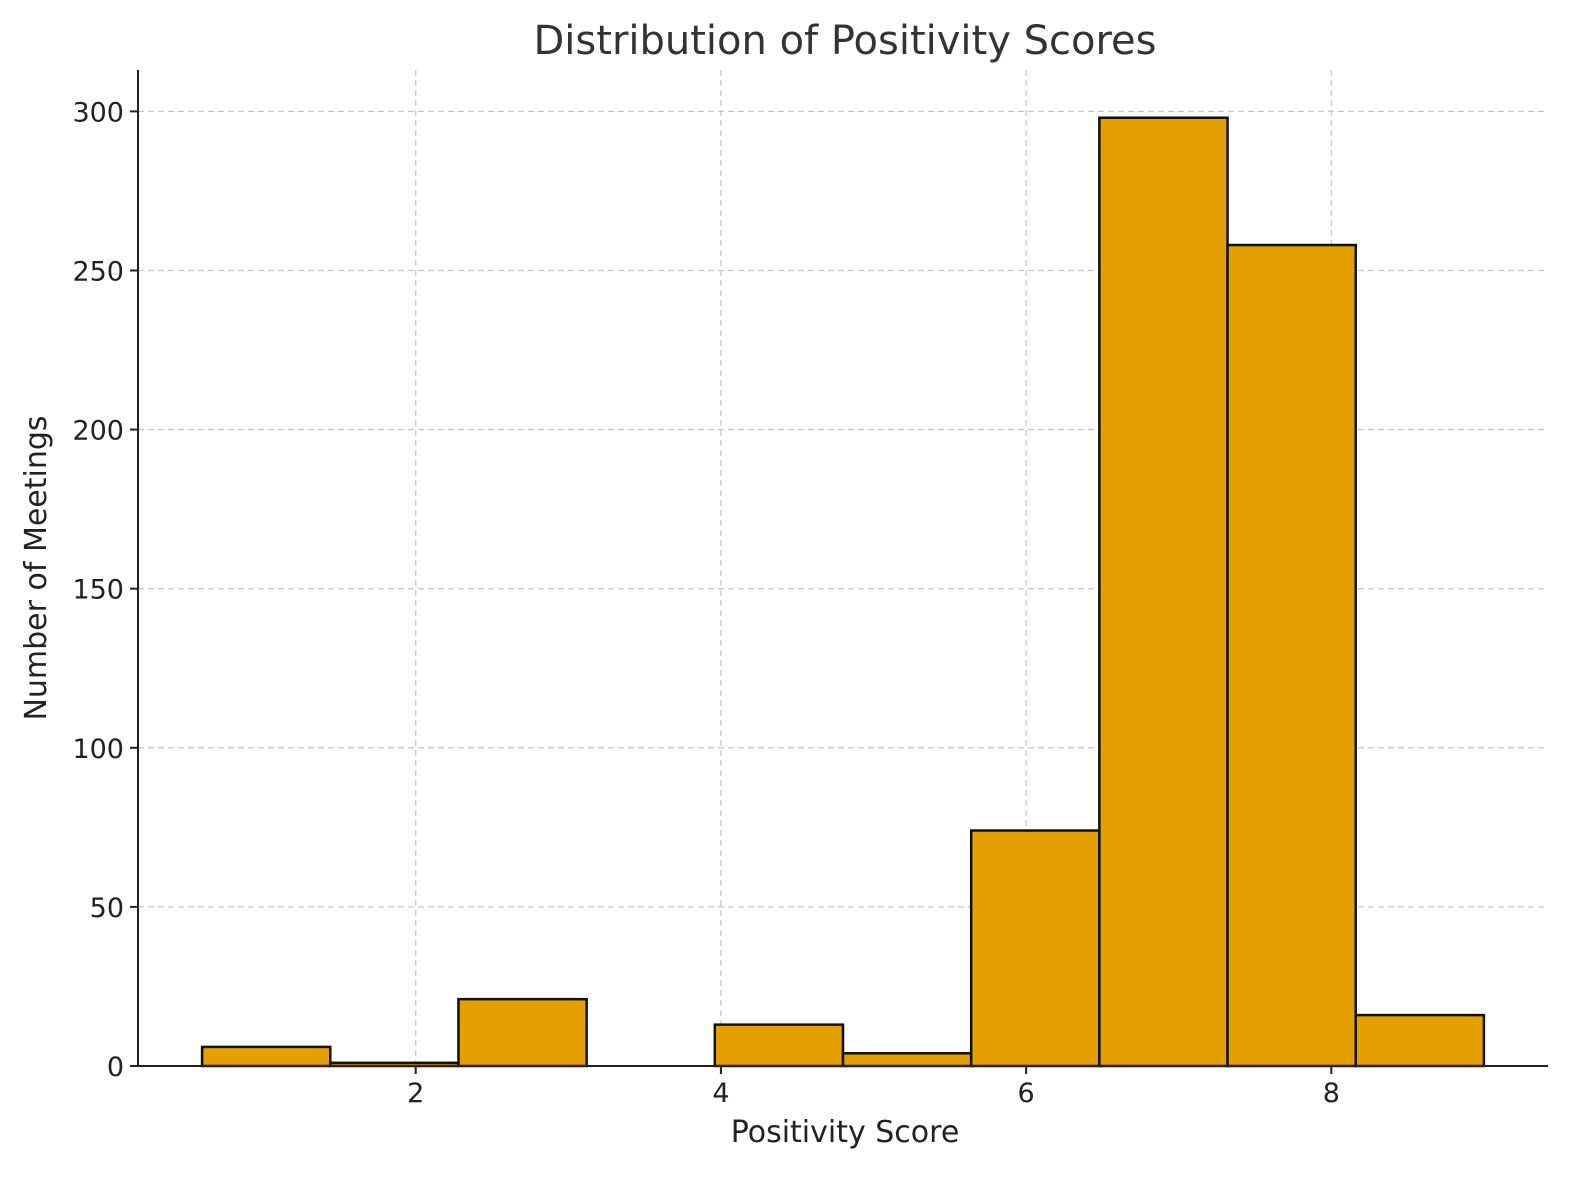 Image resolution: width=1580 pixels, height=1180 pixels. What do you see at coordinates (115, 1067) in the screenshot?
I see `y-tick-label: 0` at bounding box center [115, 1067].